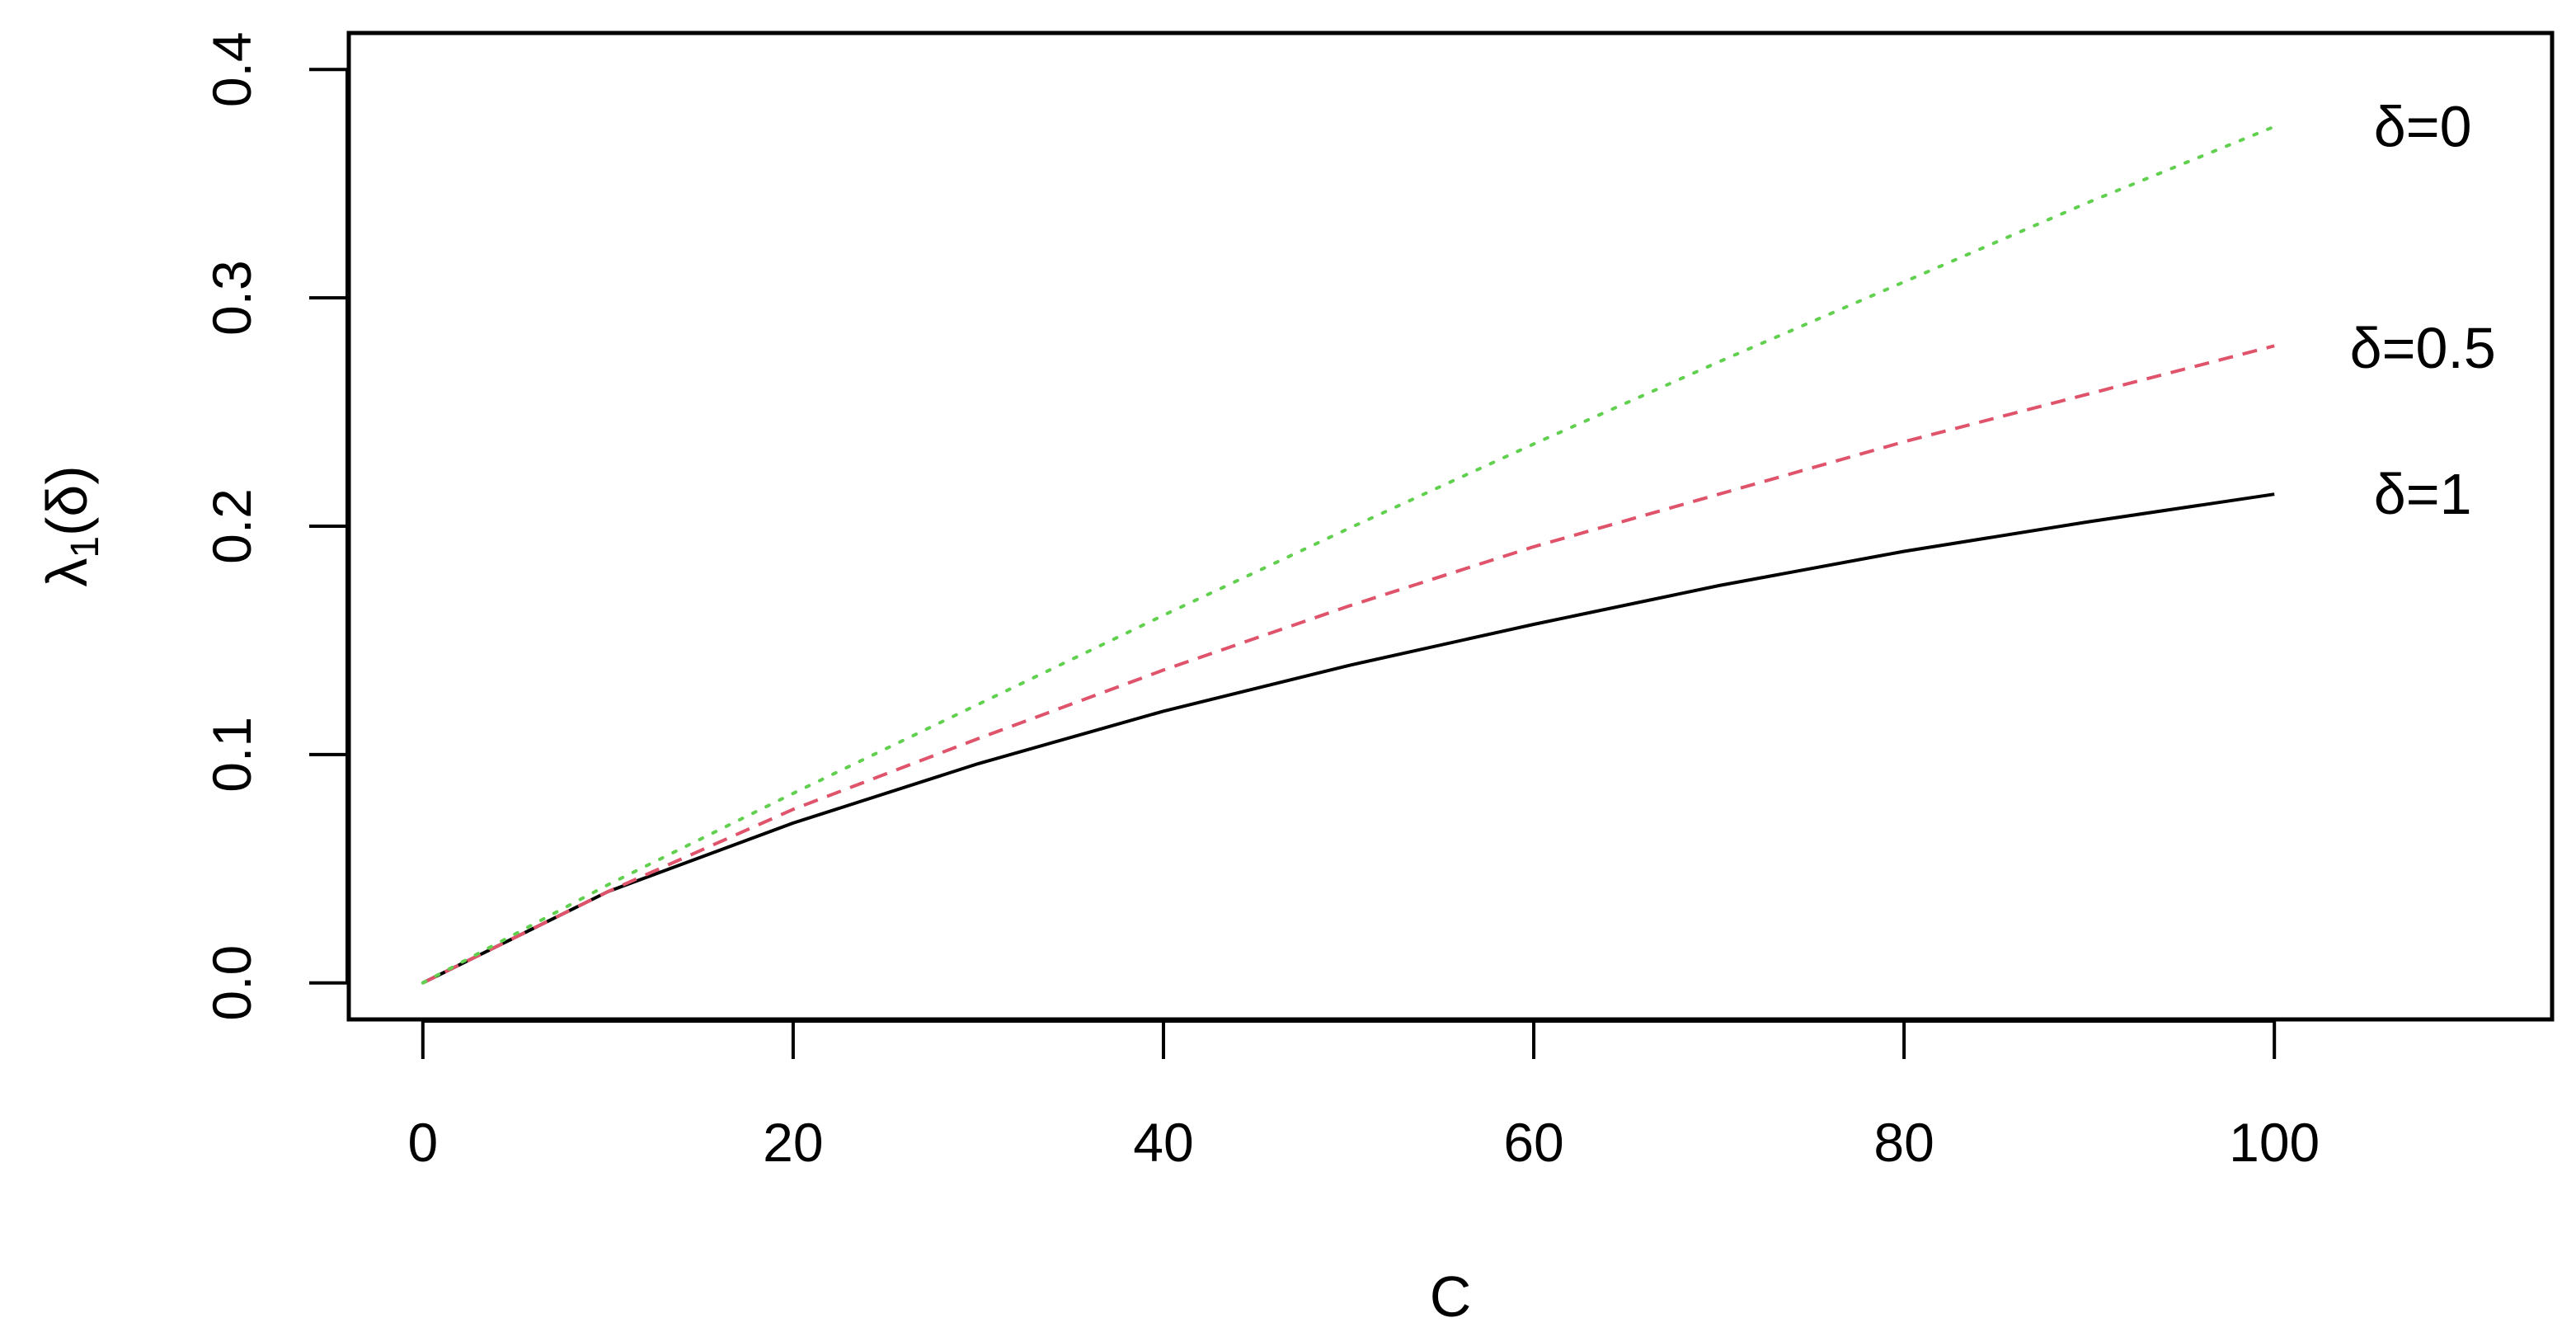 The height and width of the screenshot is (1332, 2576). What do you see at coordinates (2274, 1142) in the screenshot?
I see `x-tick-label: 100` at bounding box center [2274, 1142].